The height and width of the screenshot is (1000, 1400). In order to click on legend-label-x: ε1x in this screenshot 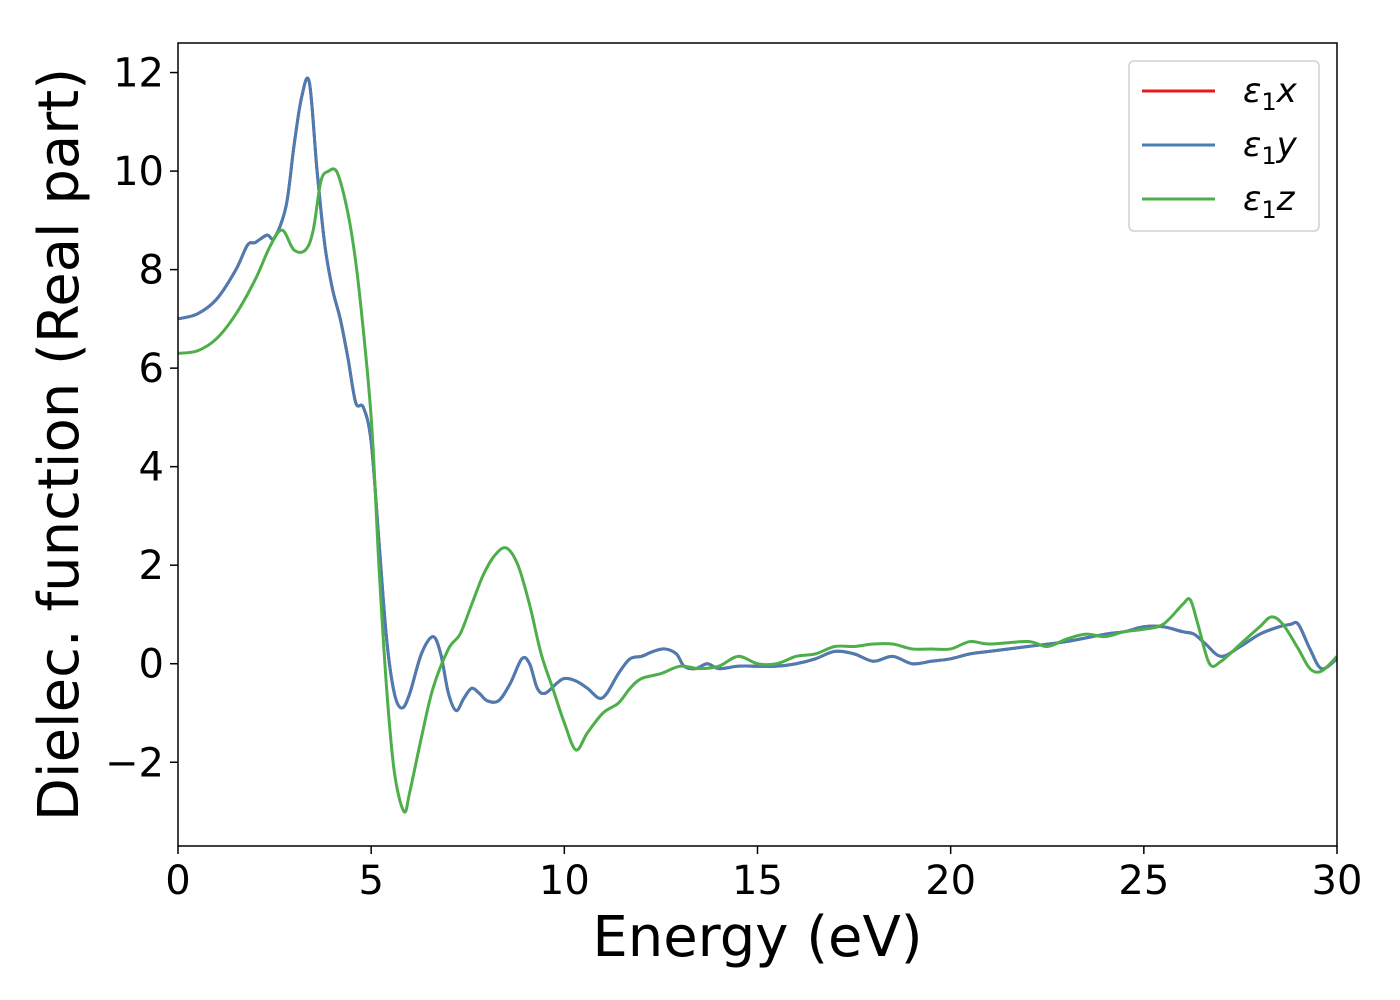, I will do `click(1270, 93)`.